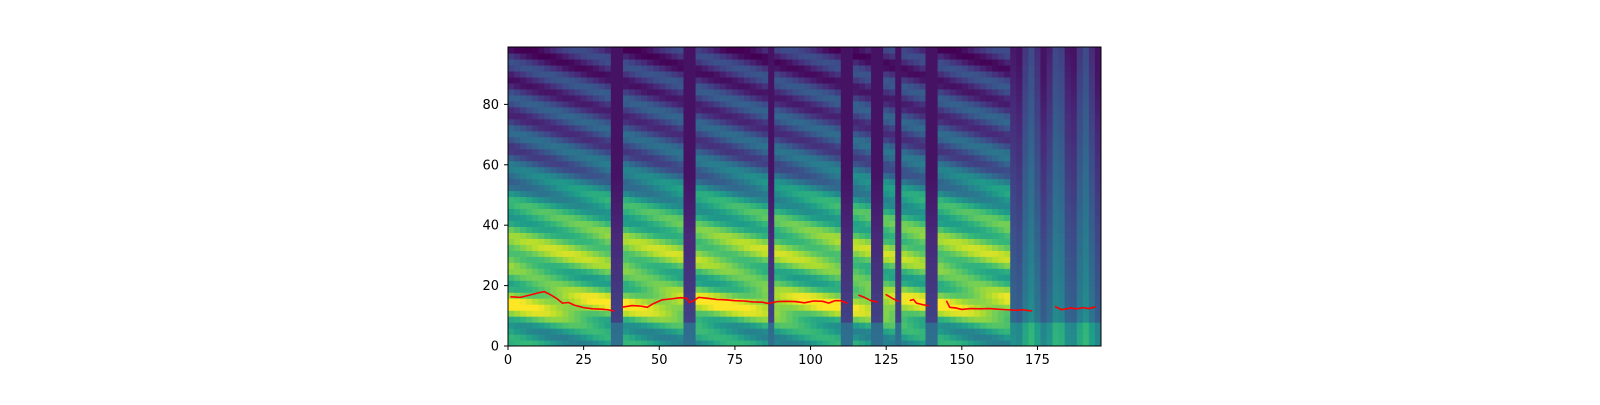  What do you see at coordinates (659, 360) in the screenshot?
I see `x-tick-label: 50` at bounding box center [659, 360].